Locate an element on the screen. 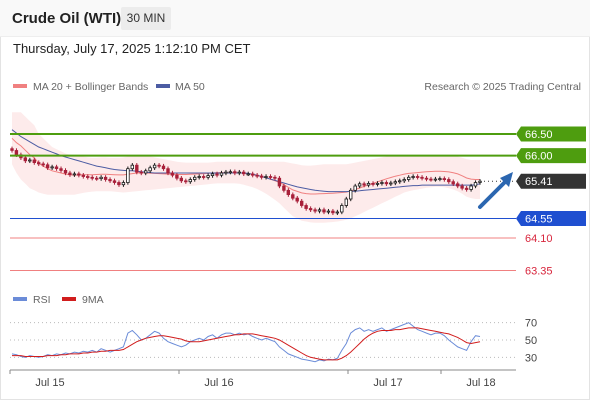 The height and width of the screenshot is (400, 590). current-price-label: 65.41 is located at coordinates (539, 182).